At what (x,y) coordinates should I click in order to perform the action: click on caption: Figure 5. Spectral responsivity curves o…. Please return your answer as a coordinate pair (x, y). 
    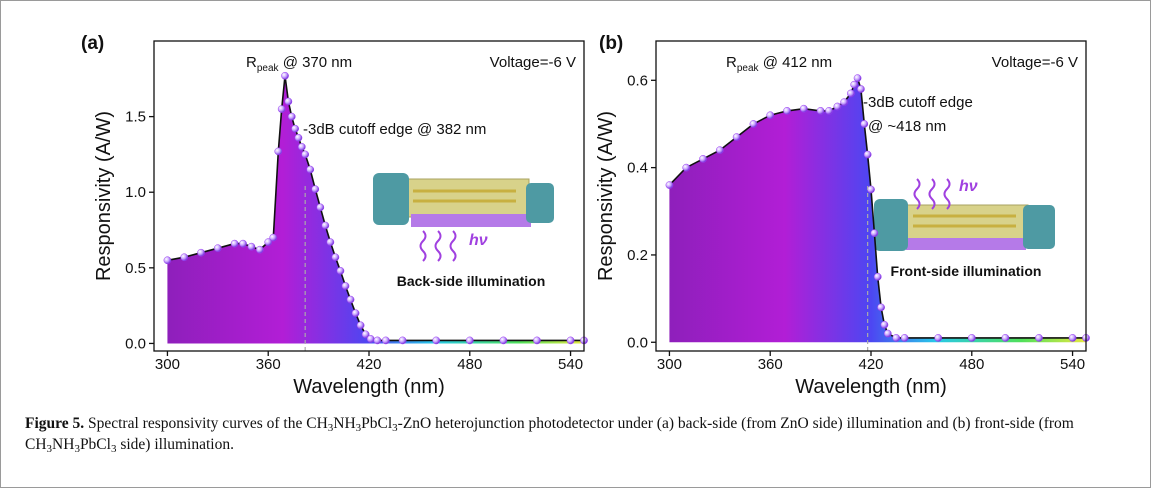
    Looking at the image, I should click on (580, 434).